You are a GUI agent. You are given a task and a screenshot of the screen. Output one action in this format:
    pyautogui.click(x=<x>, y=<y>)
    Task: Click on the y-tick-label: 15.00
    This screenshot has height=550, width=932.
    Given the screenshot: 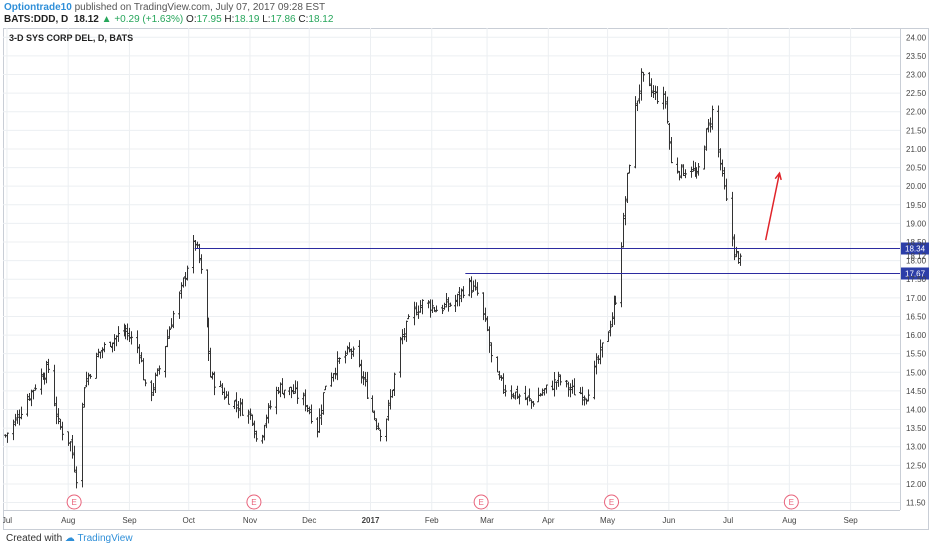 What is the action you would take?
    pyautogui.click(x=916, y=372)
    